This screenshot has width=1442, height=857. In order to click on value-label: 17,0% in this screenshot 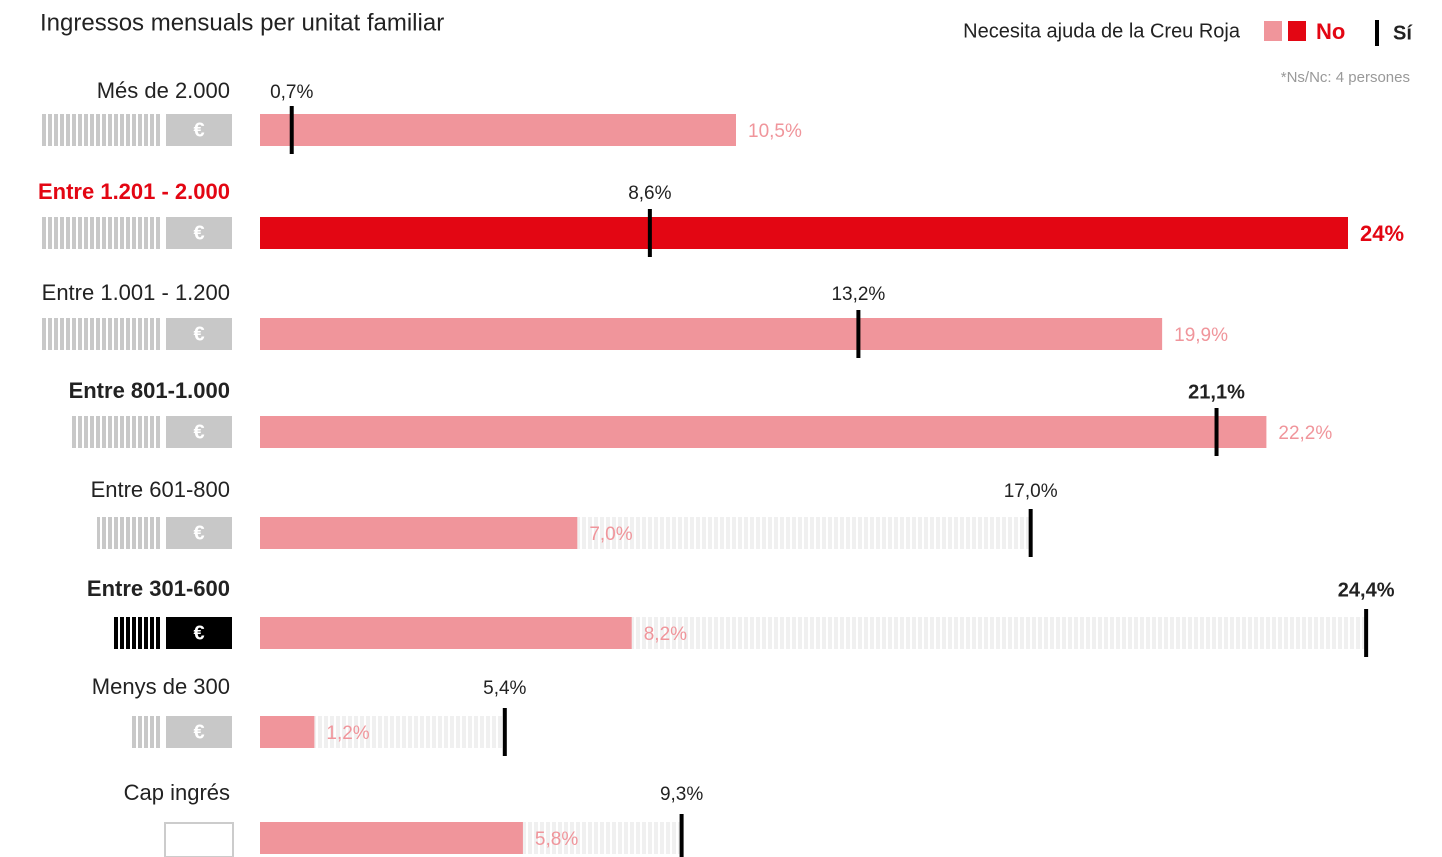, I will do `click(1031, 491)`.